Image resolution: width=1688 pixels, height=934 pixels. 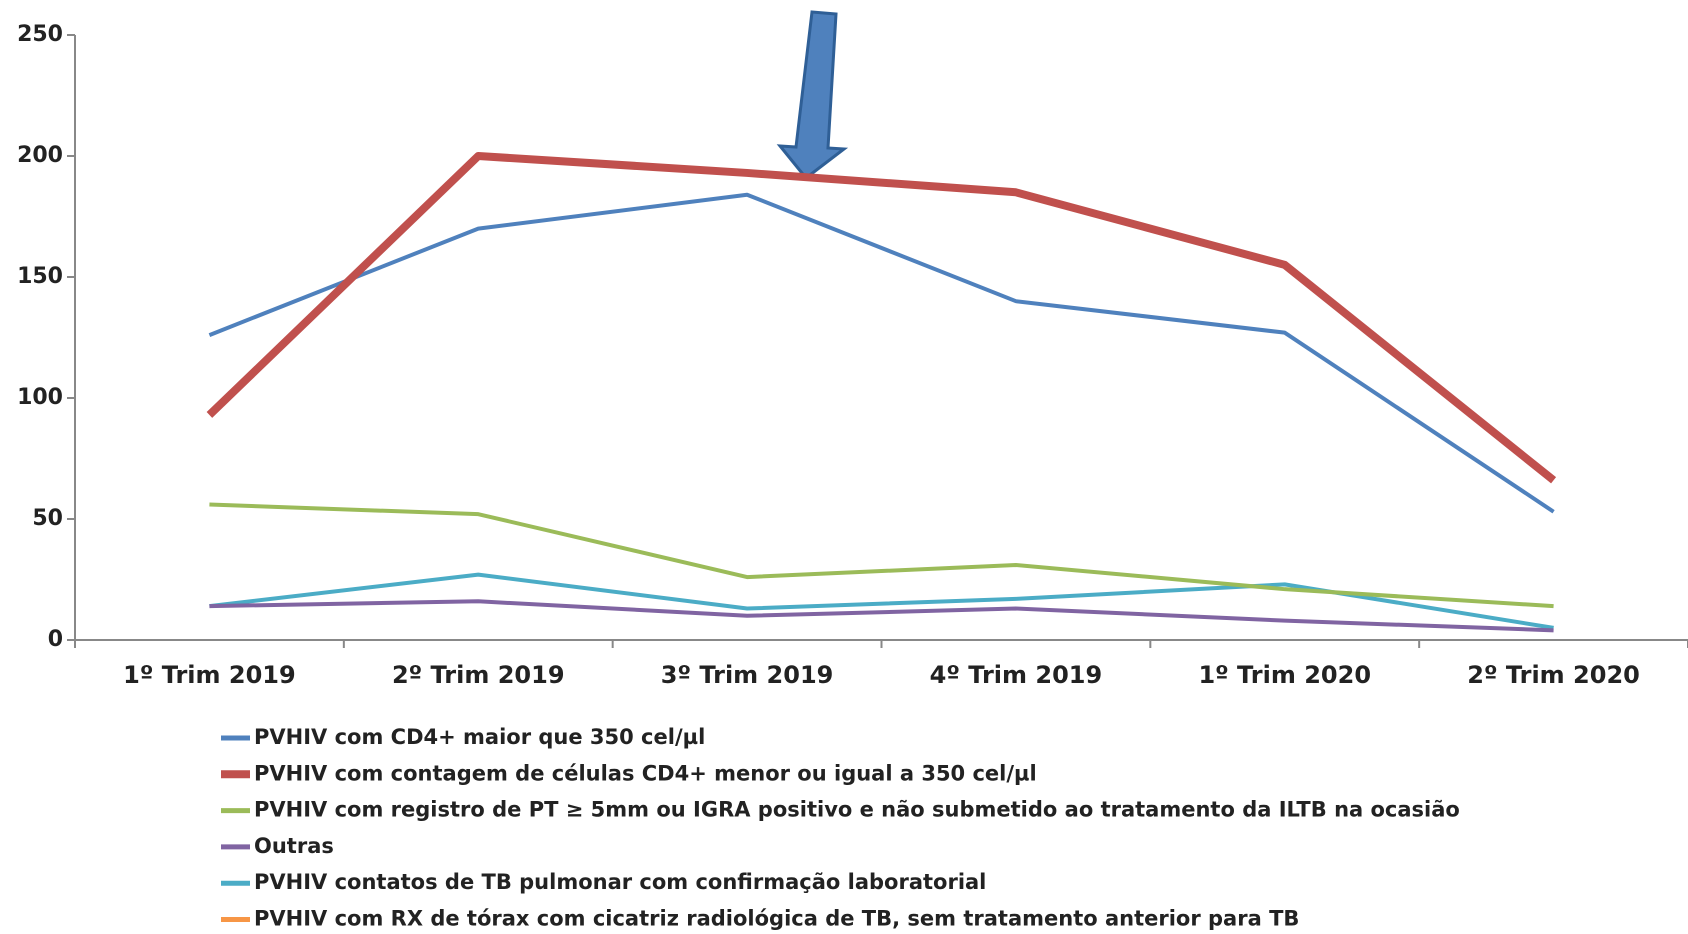 What do you see at coordinates (40, 34) in the screenshot?
I see `y-tick-label: 250` at bounding box center [40, 34].